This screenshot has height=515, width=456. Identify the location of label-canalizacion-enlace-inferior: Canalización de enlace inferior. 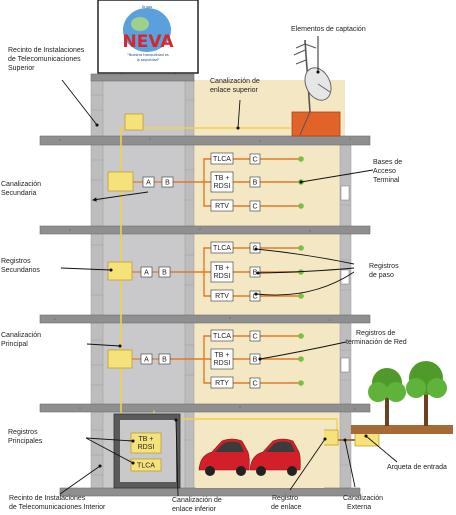
(198, 505).